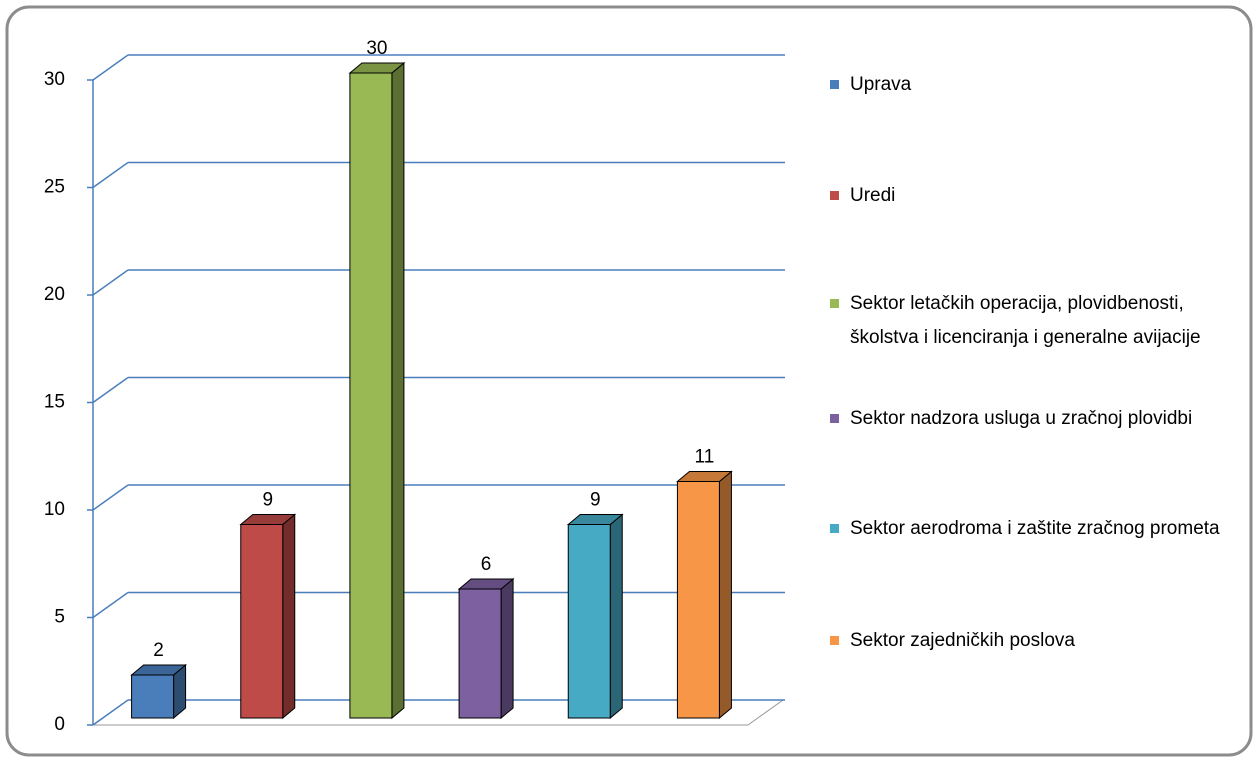 The width and height of the screenshot is (1259, 761). What do you see at coordinates (376, 48) in the screenshot?
I see `data-label: 30` at bounding box center [376, 48].